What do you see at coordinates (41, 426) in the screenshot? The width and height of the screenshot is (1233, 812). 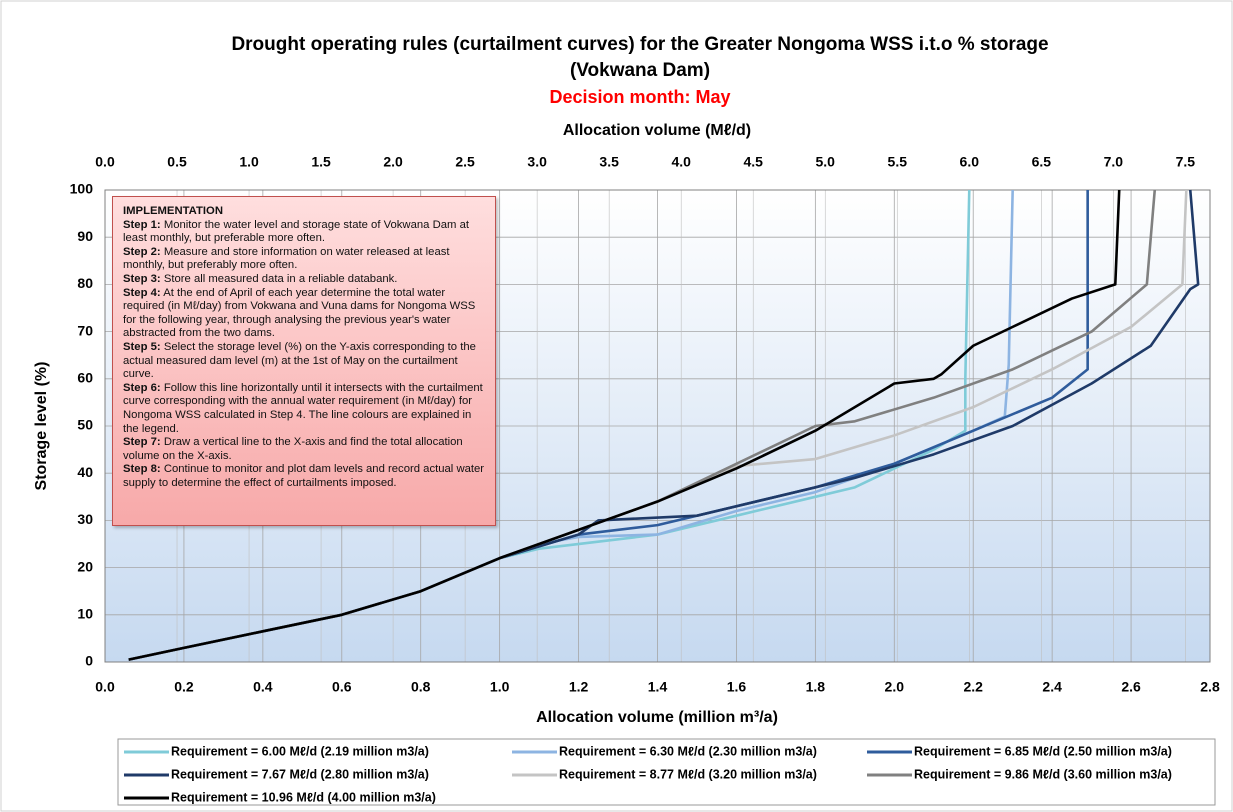 I see `y-axis-label: Storage level (%)` at bounding box center [41, 426].